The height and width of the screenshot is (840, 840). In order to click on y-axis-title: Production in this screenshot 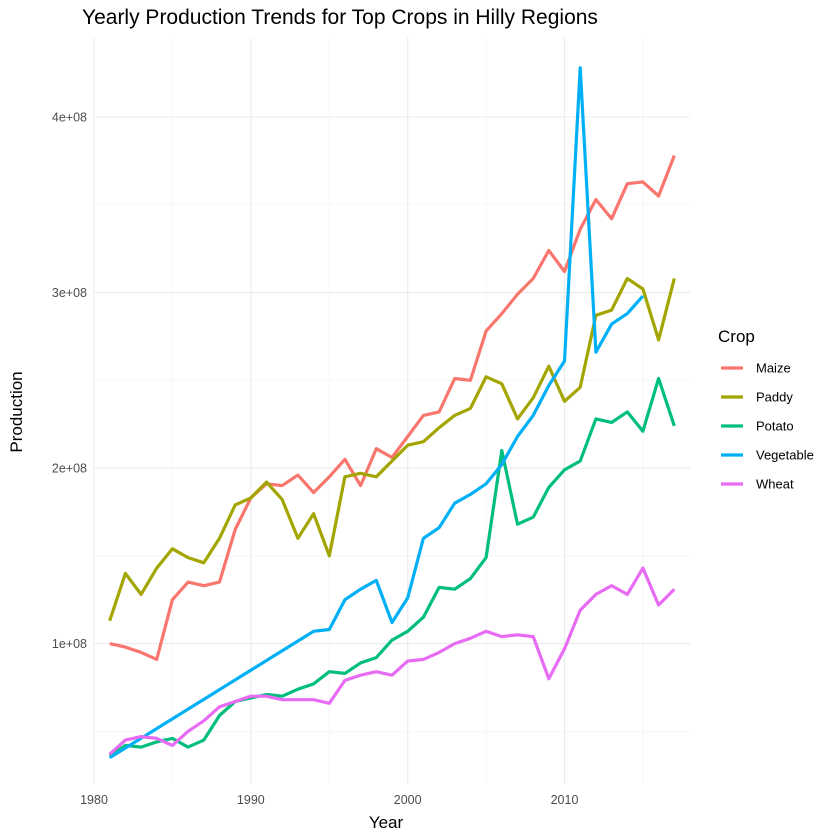, I will do `click(16, 411)`.